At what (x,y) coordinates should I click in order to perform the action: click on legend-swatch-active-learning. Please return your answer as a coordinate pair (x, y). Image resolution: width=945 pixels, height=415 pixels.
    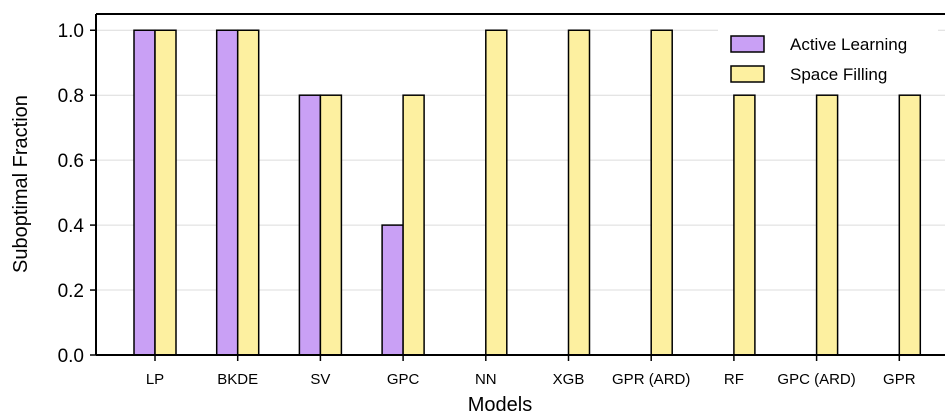
    Looking at the image, I should click on (747, 44).